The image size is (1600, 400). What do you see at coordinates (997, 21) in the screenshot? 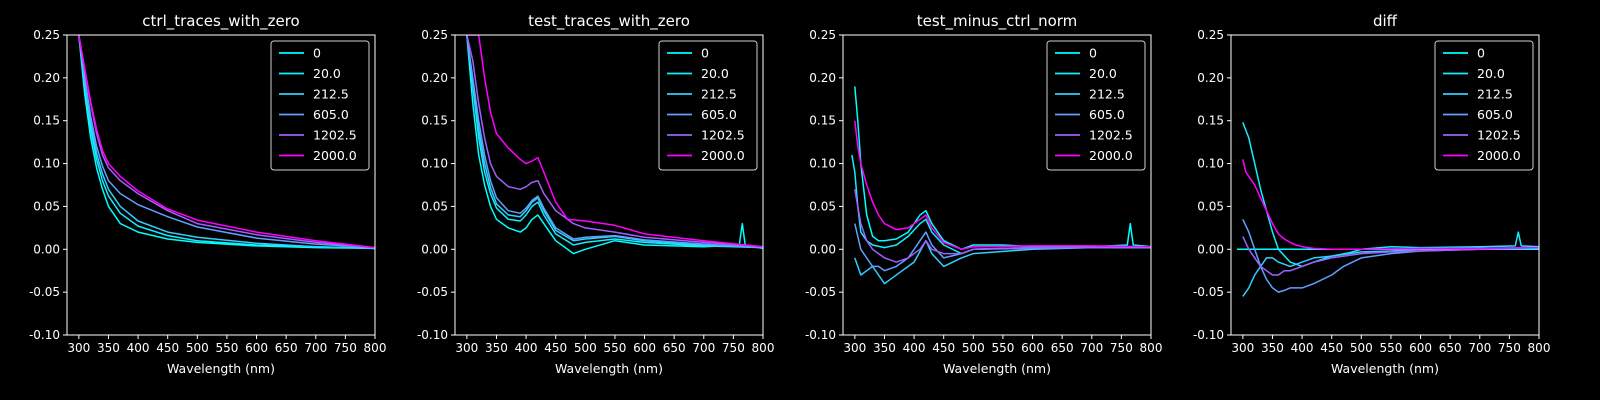
I see `chart-title: test_minus_ctrl_norm` at bounding box center [997, 21].